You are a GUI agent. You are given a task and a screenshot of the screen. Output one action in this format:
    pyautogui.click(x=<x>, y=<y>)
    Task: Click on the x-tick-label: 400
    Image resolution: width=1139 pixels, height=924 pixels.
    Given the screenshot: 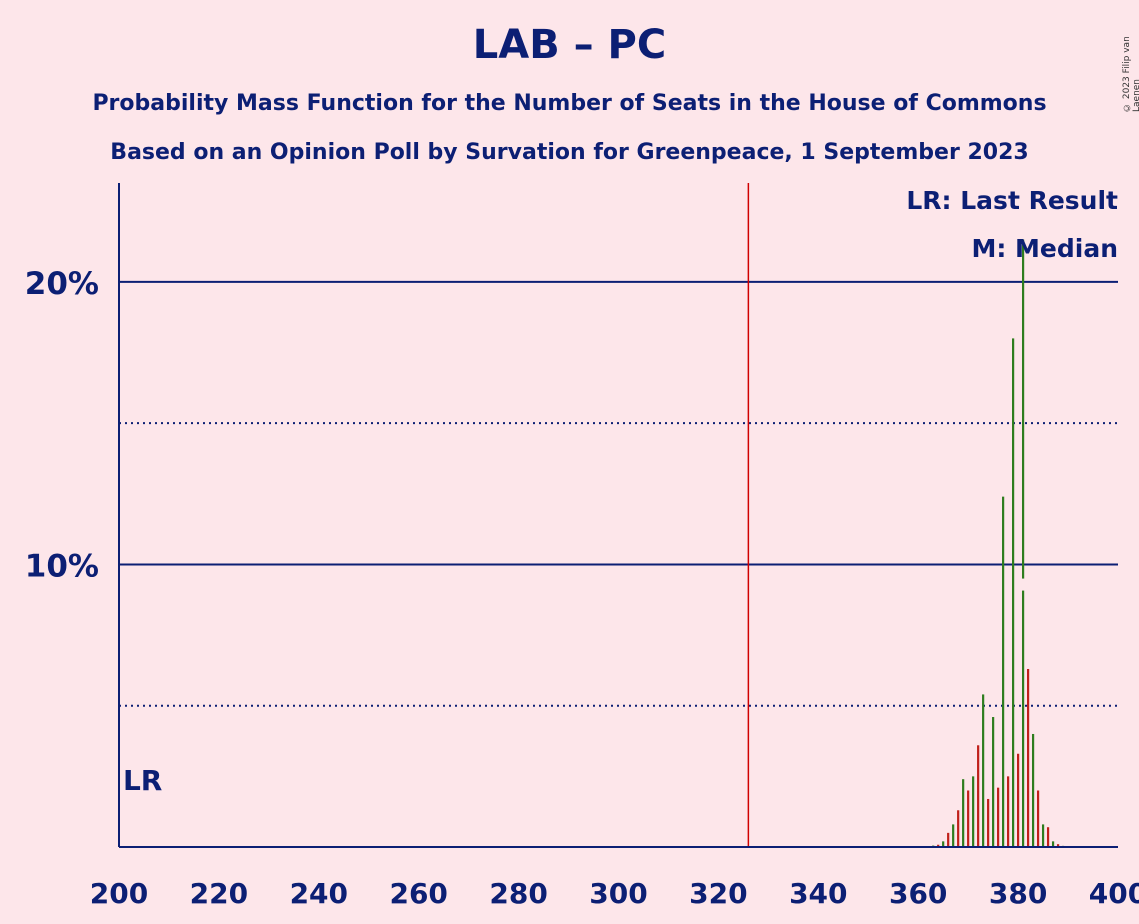 What is the action you would take?
    pyautogui.click(x=1114, y=893)
    